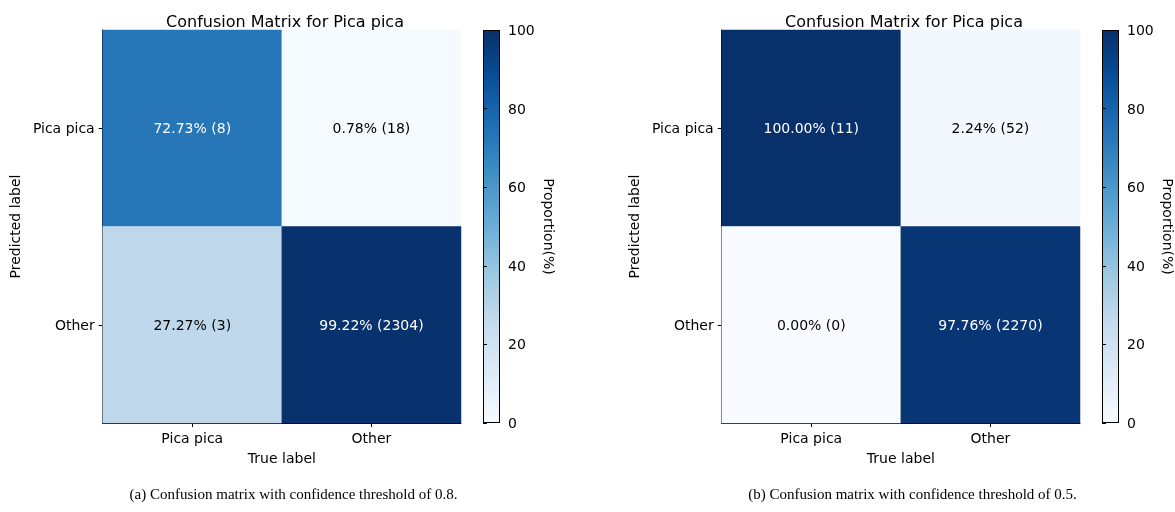 The width and height of the screenshot is (1175, 512). What do you see at coordinates (912, 494) in the screenshot?
I see `text: (b) Confusion matrix with confidence threshold of 0.5.` at bounding box center [912, 494].